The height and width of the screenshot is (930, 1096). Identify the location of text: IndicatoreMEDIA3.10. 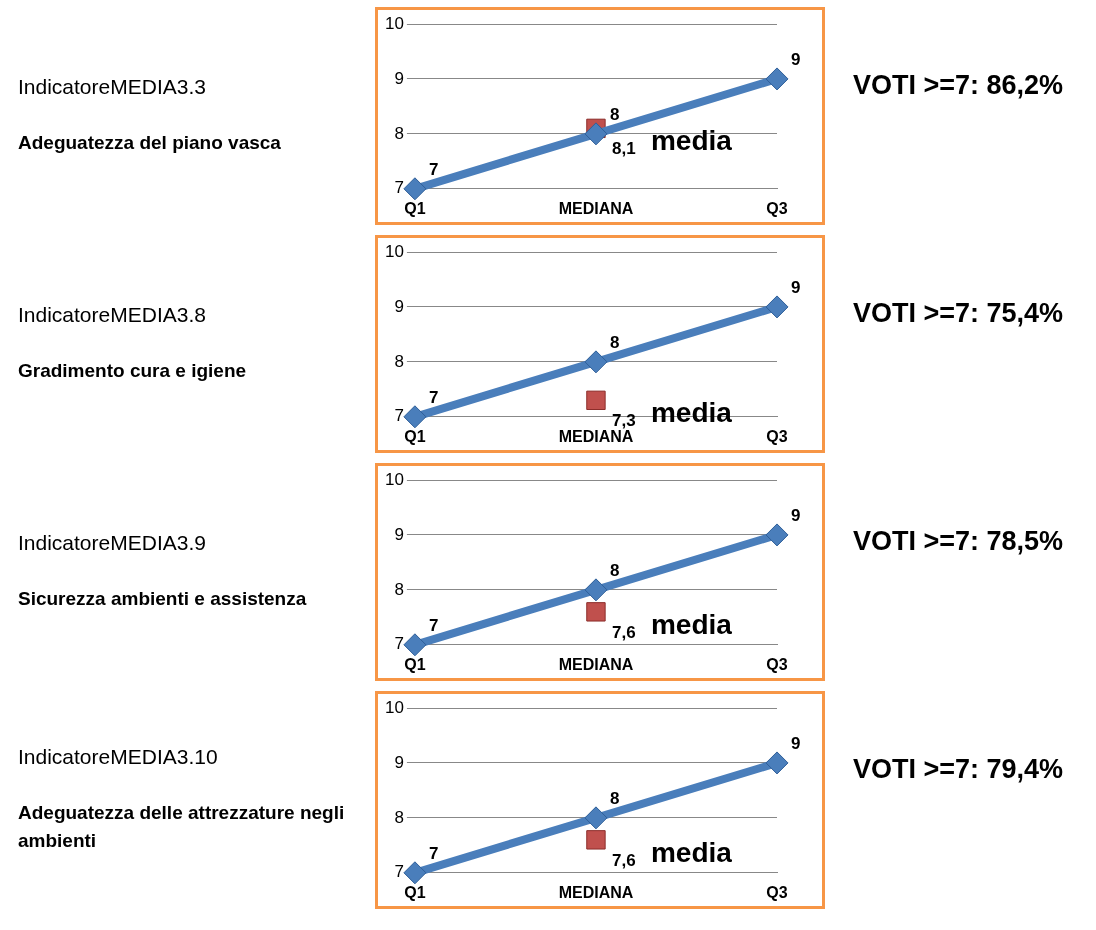
(118, 756).